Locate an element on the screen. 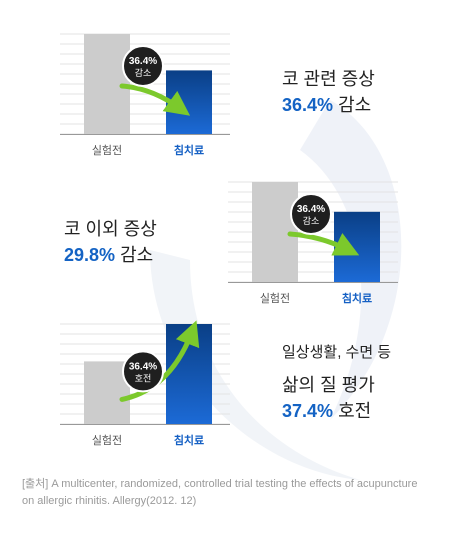 The image size is (454, 540). caption-title: 코 관련 증상 is located at coordinates (328, 79).